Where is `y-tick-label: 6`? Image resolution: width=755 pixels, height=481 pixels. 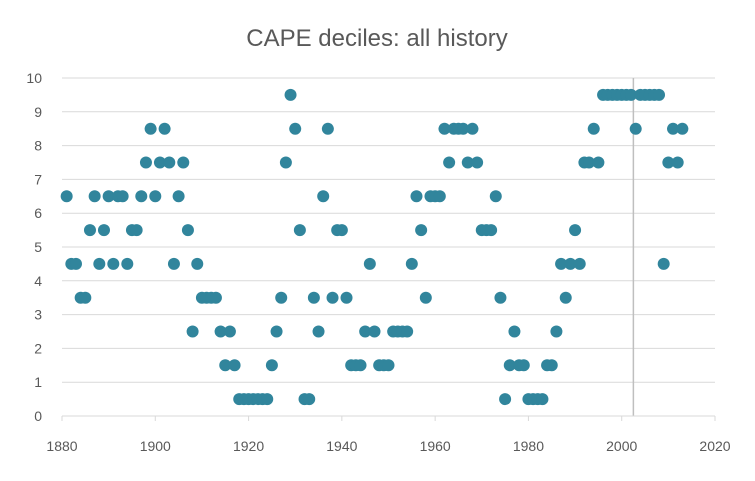 y-tick-label: 6 is located at coordinates (38, 213).